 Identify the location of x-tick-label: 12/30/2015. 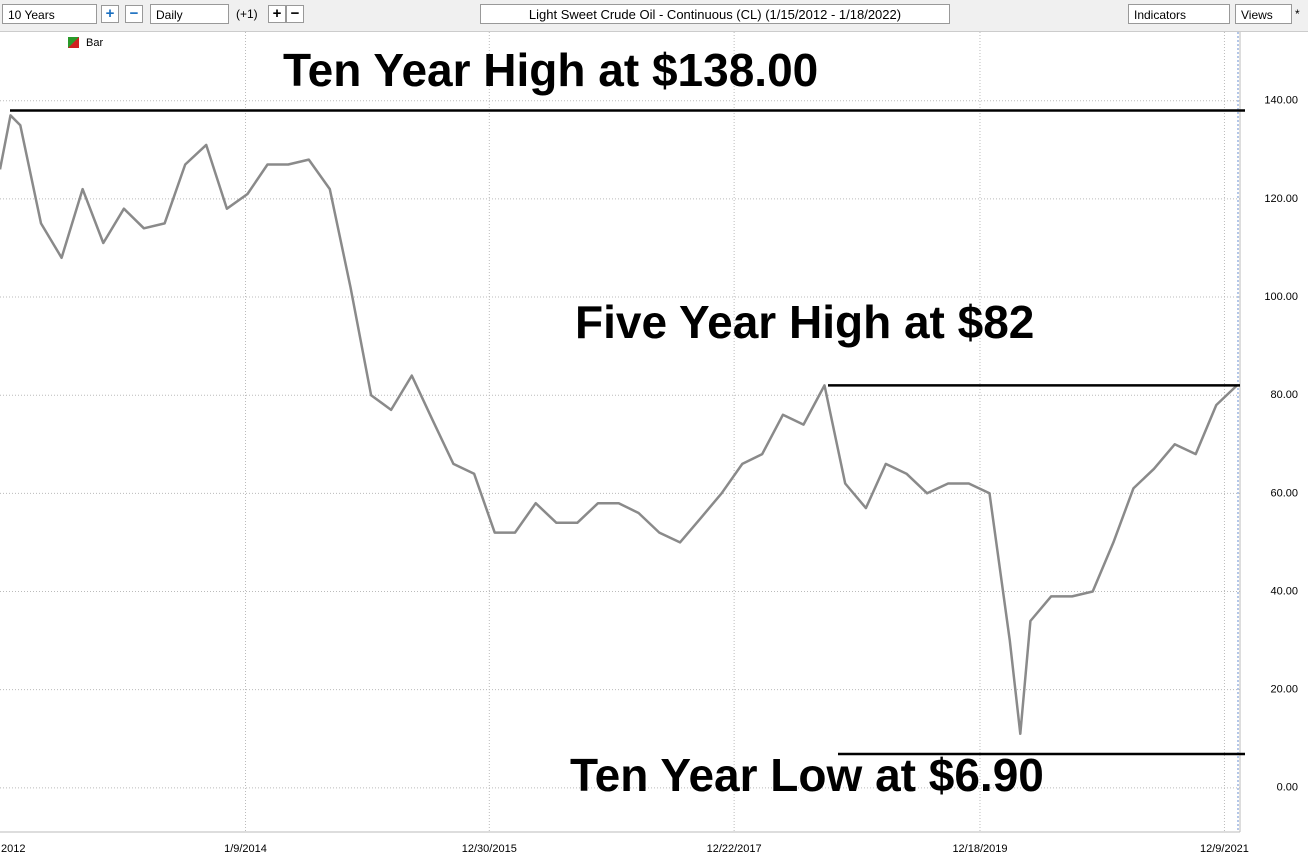
(489, 849).